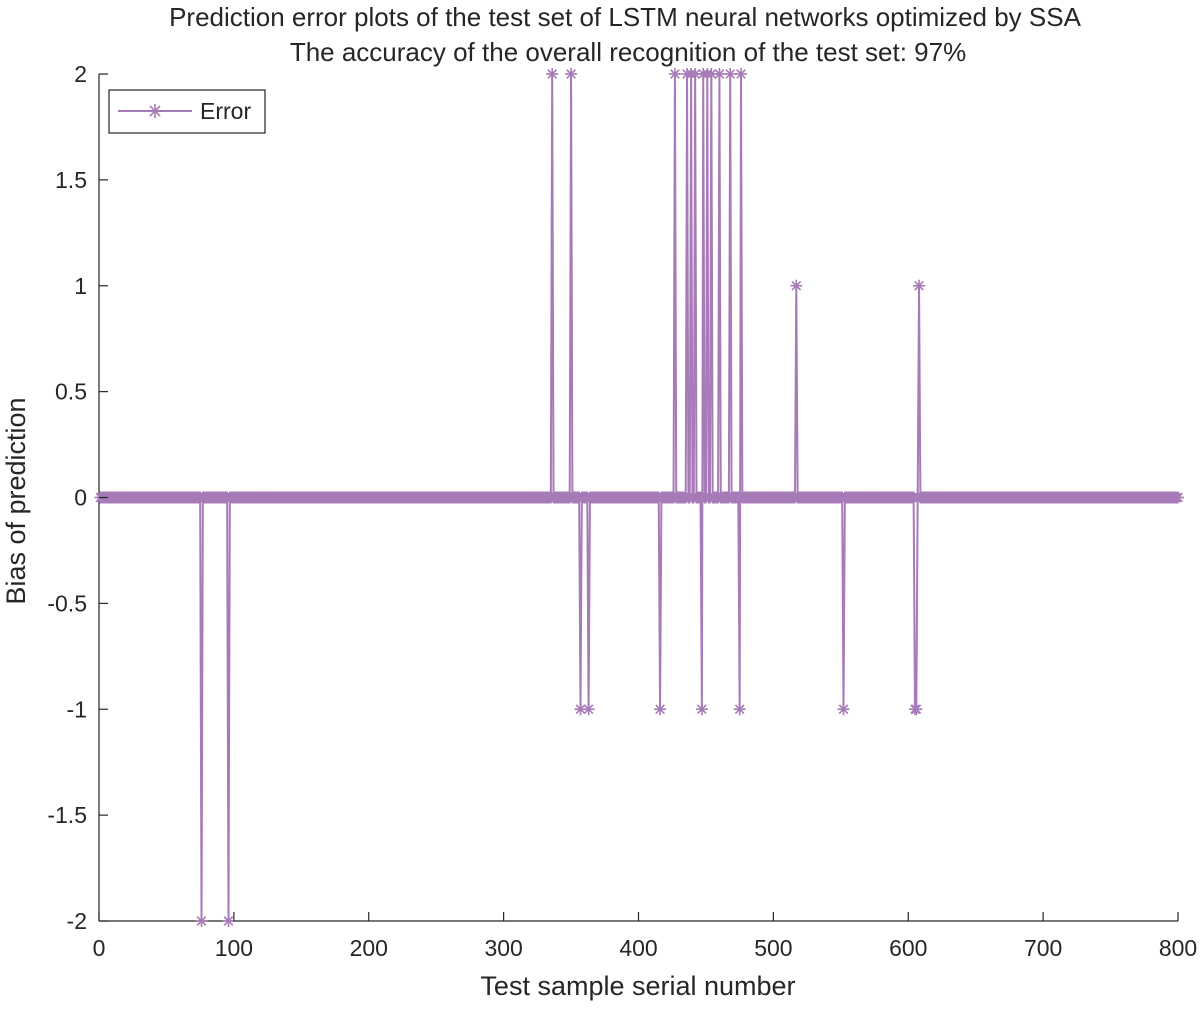 This screenshot has width=1200, height=1011. What do you see at coordinates (234, 948) in the screenshot?
I see `x-tick-label: 100` at bounding box center [234, 948].